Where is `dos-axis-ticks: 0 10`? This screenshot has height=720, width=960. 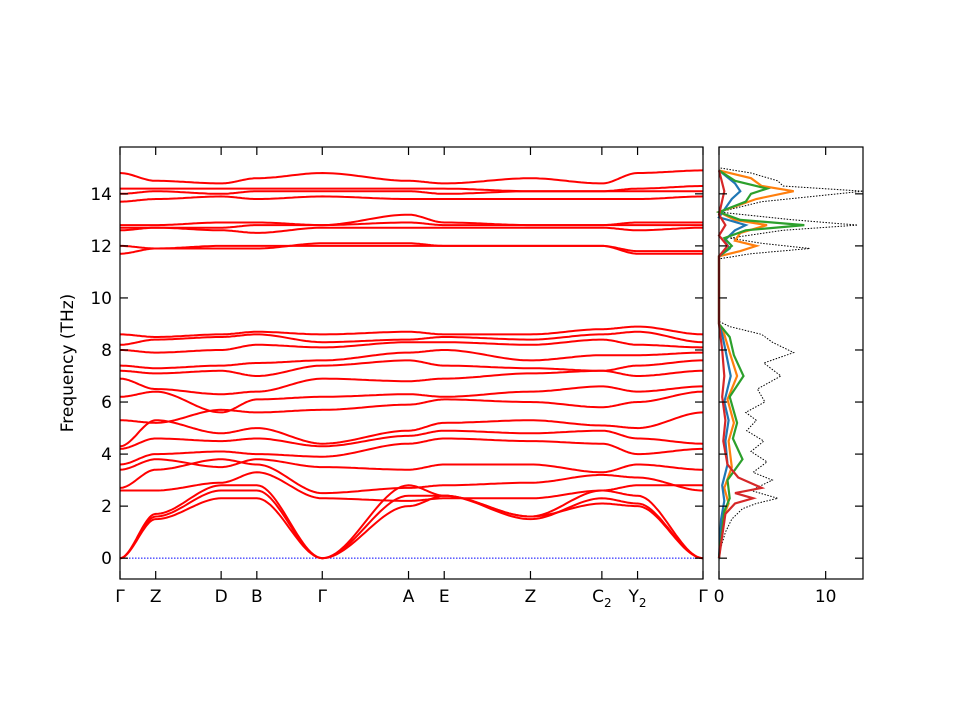 dos-axis-ticks: 0 10 is located at coordinates (788, 377).